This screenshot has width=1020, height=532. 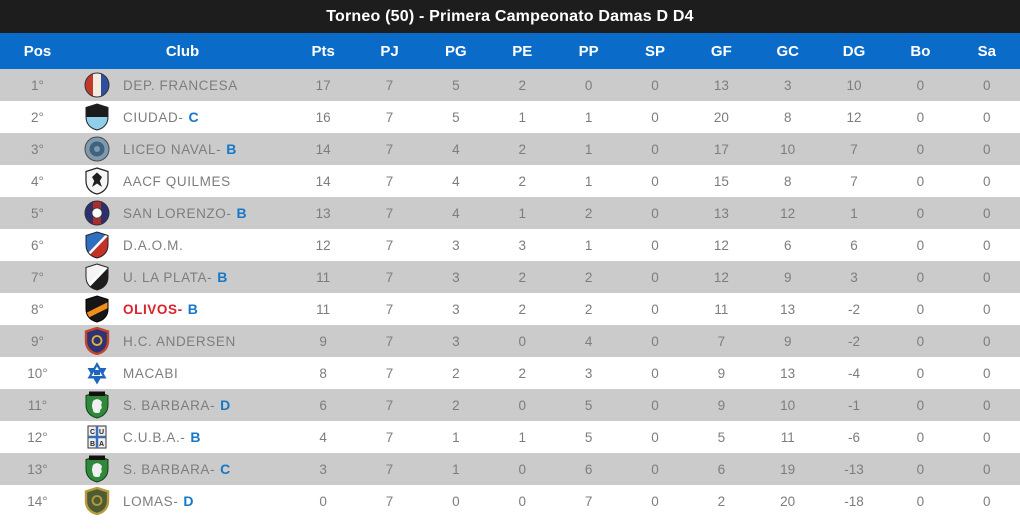 I want to click on club-name: AACF QUILMES, so click(x=177, y=181).